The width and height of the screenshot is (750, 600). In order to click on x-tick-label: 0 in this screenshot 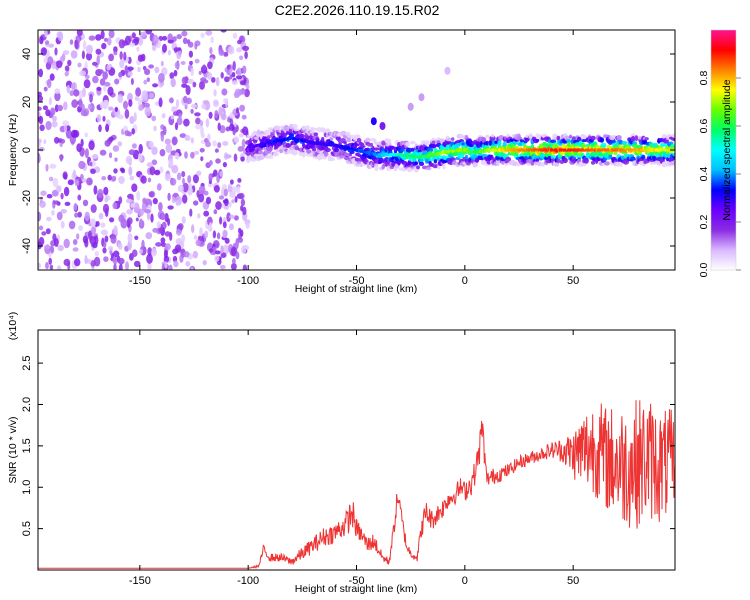, I will do `click(465, 581)`.